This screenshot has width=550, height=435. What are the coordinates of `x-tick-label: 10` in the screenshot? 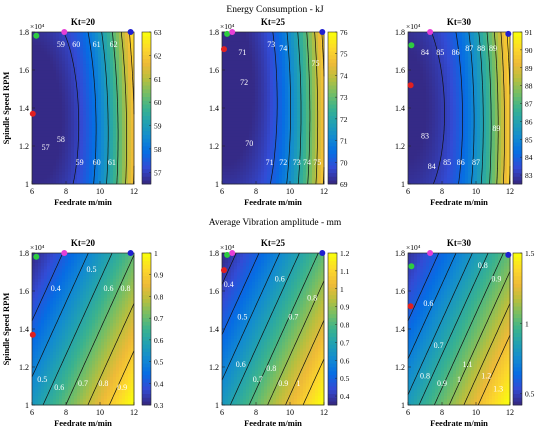 It's located at (290, 191).